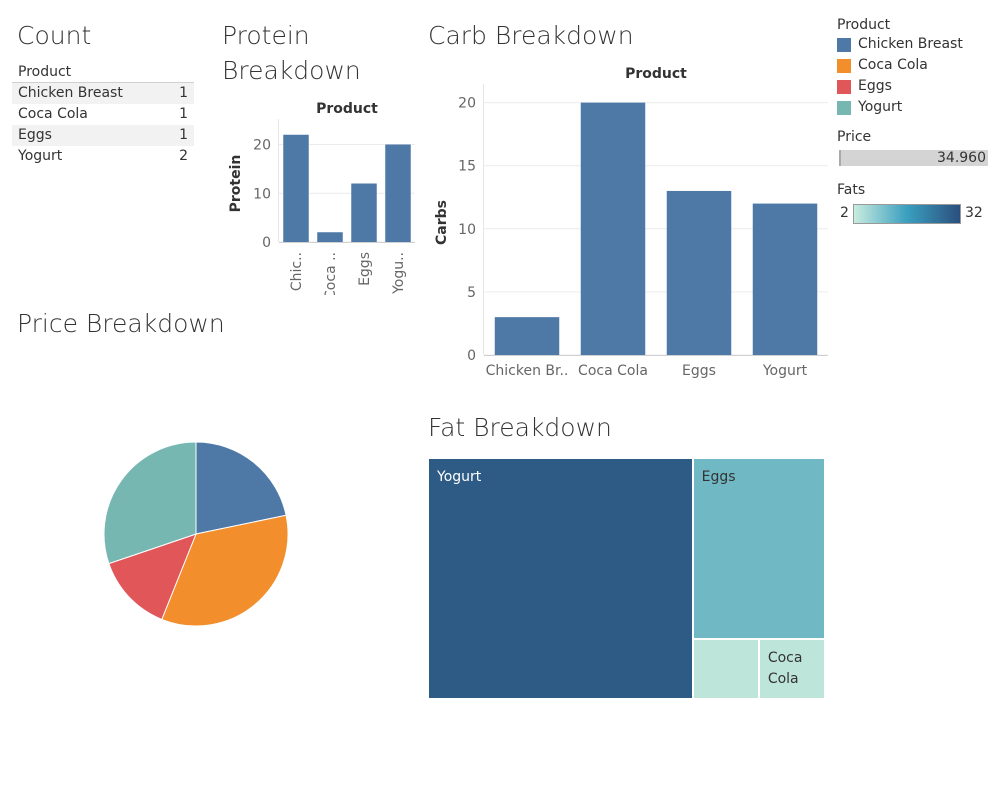 Image resolution: width=1000 pixels, height=800 pixels. Describe the element at coordinates (467, 167) in the screenshot. I see `carb-y-tick: 15` at that location.